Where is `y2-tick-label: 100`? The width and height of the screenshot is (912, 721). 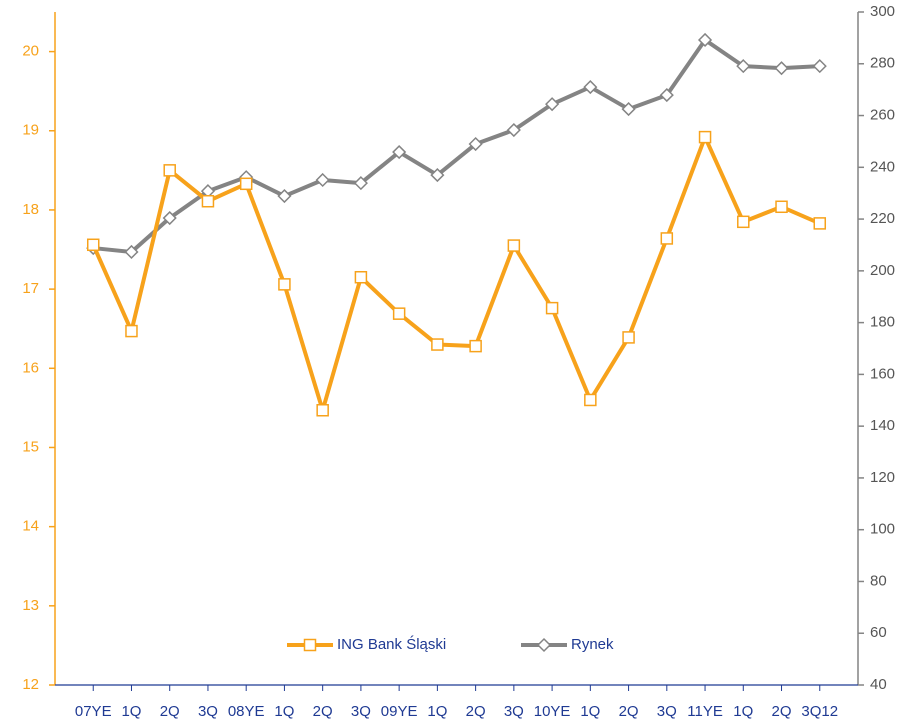 y2-tick-label: 100 is located at coordinates (882, 529).